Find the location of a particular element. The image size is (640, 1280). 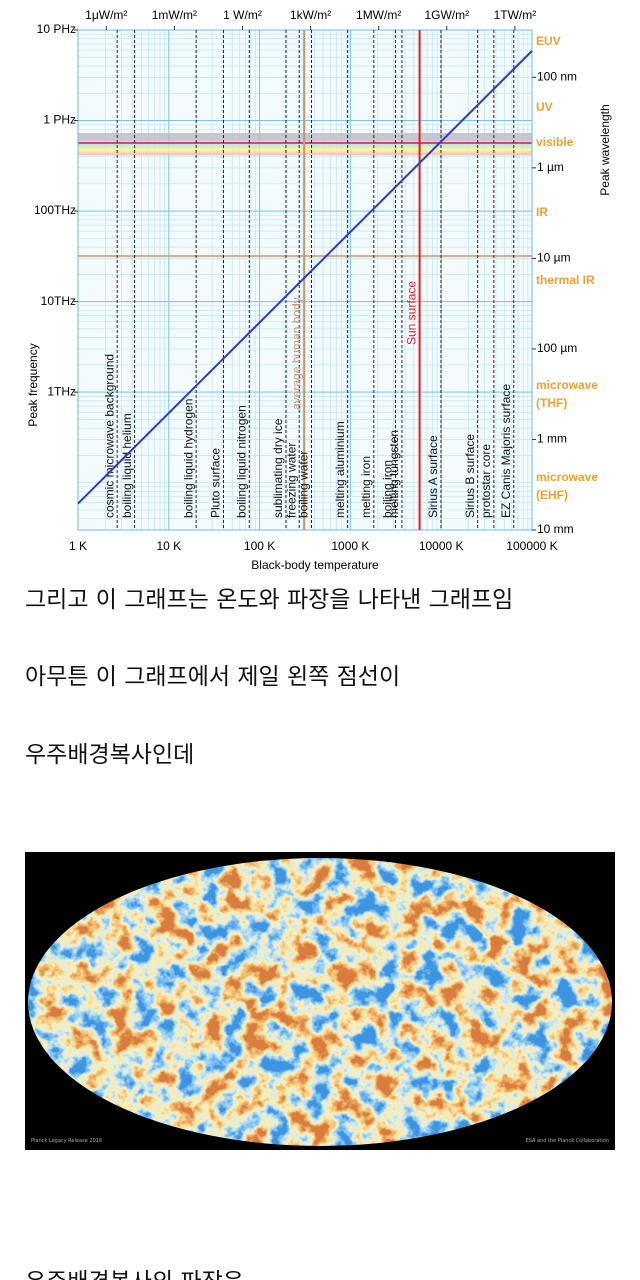

marker-label: average human body is located at coordinates (296, 353).